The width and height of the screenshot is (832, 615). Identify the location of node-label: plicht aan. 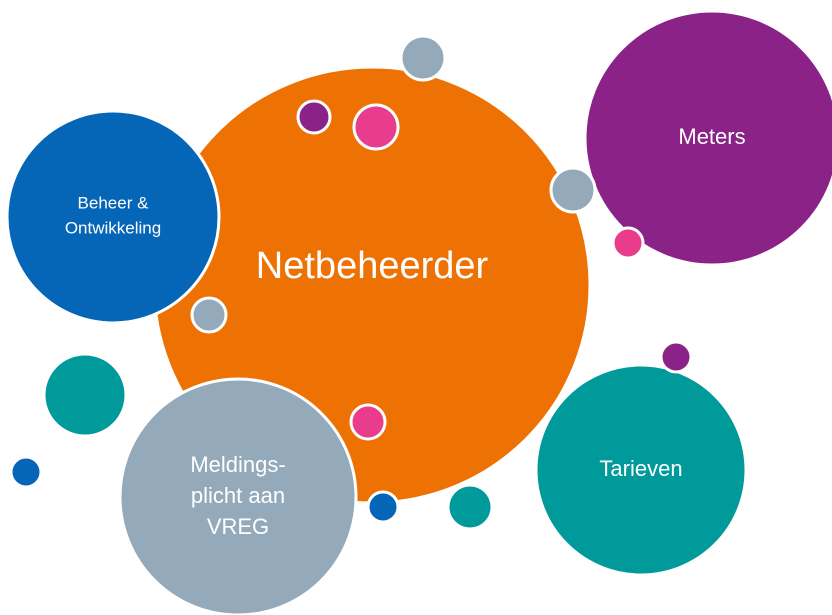
(238, 495).